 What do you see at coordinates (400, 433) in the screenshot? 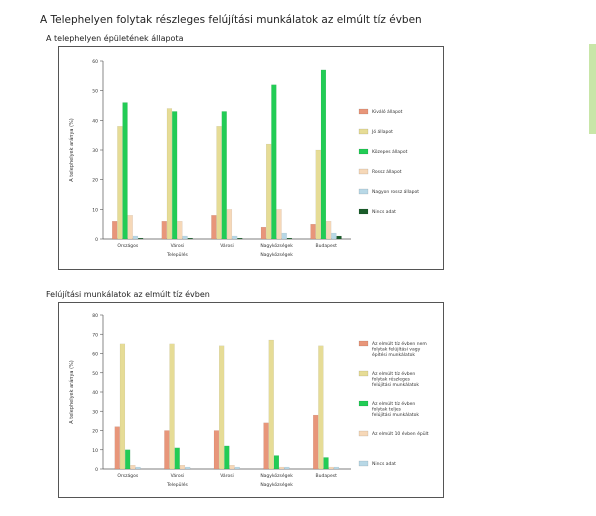
I see `legend-label: Az elmúlt 10 évben épült` at bounding box center [400, 433].